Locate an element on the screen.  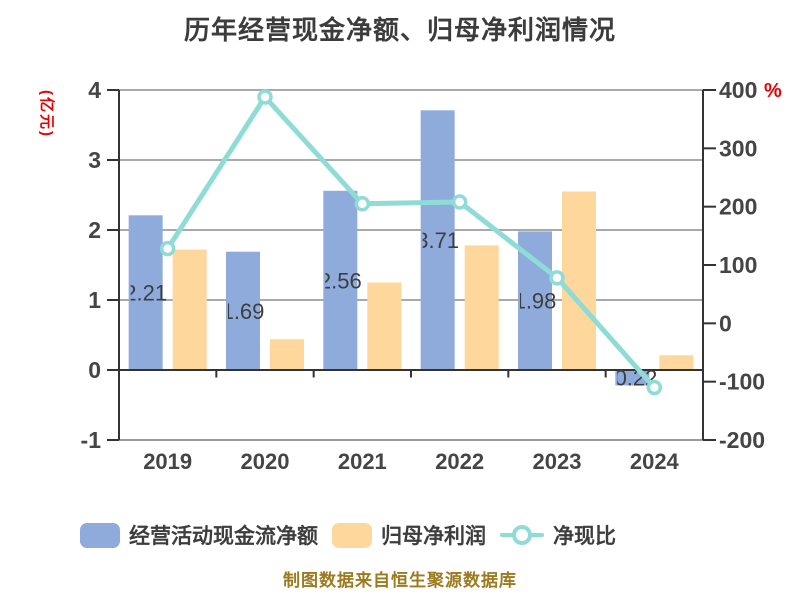
left-axis-tick-label: 3 is located at coordinates (94, 160).